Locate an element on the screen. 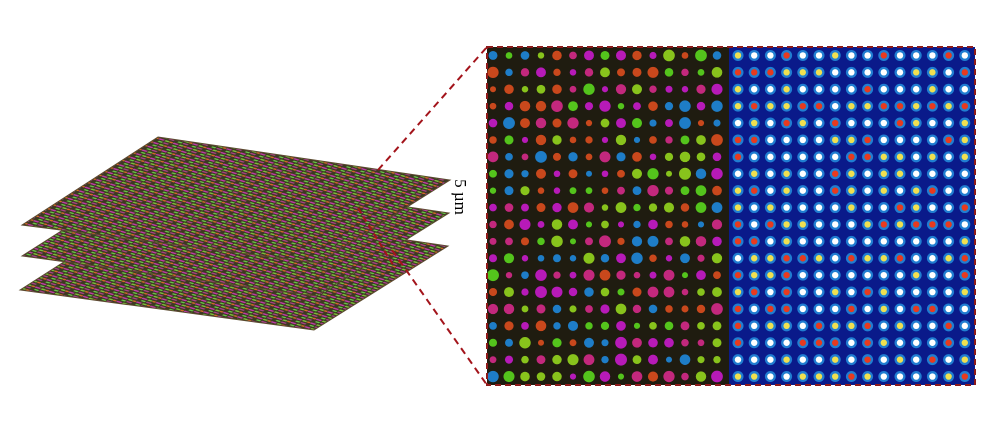 Image resolution: width=1000 pixels, height=441 pixels. zoom-line is located at coordinates (439, 317).